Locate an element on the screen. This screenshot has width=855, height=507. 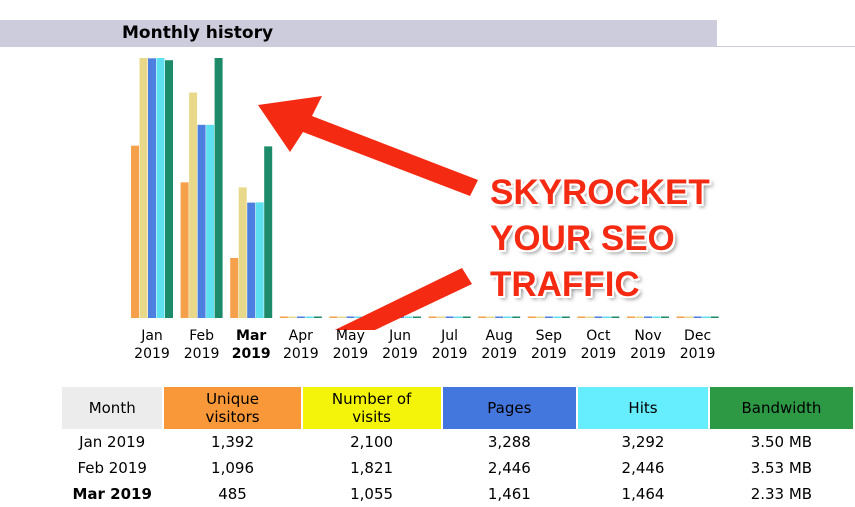
column-header: Unique visitors is located at coordinates (232, 408).